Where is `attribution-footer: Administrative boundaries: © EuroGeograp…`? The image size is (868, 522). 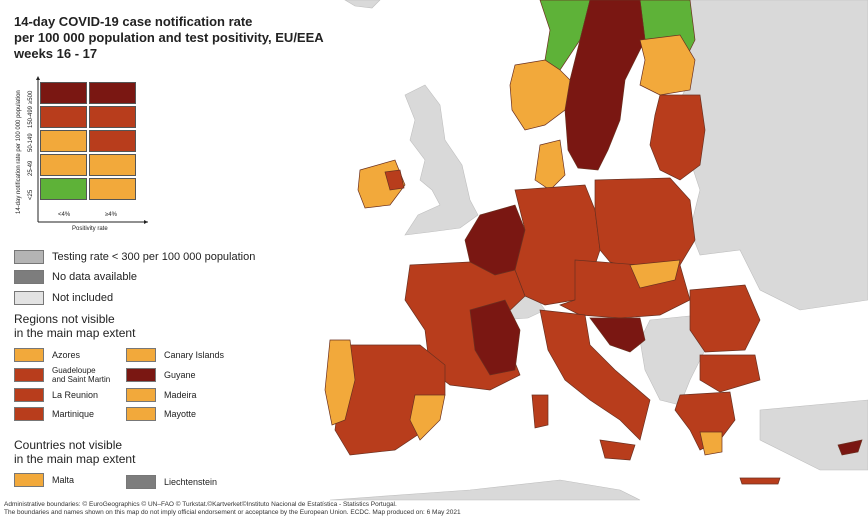
attribution-footer: Administrative boundaries: © EuroGeograp… is located at coordinates (434, 509).